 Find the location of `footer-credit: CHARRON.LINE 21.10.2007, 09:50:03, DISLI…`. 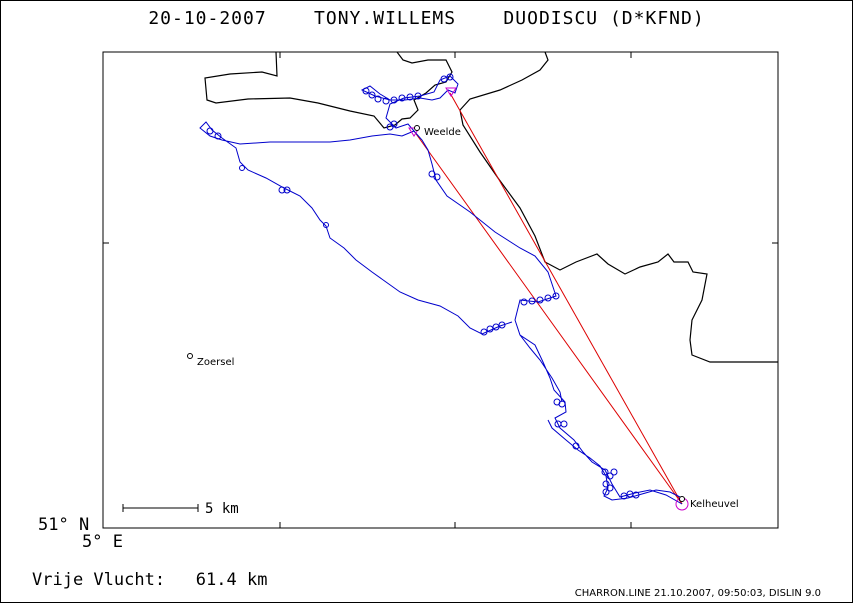

footer-credit: CHARRON.LINE 21.10.2007, 09:50:03, DISLI… is located at coordinates (697, 593).